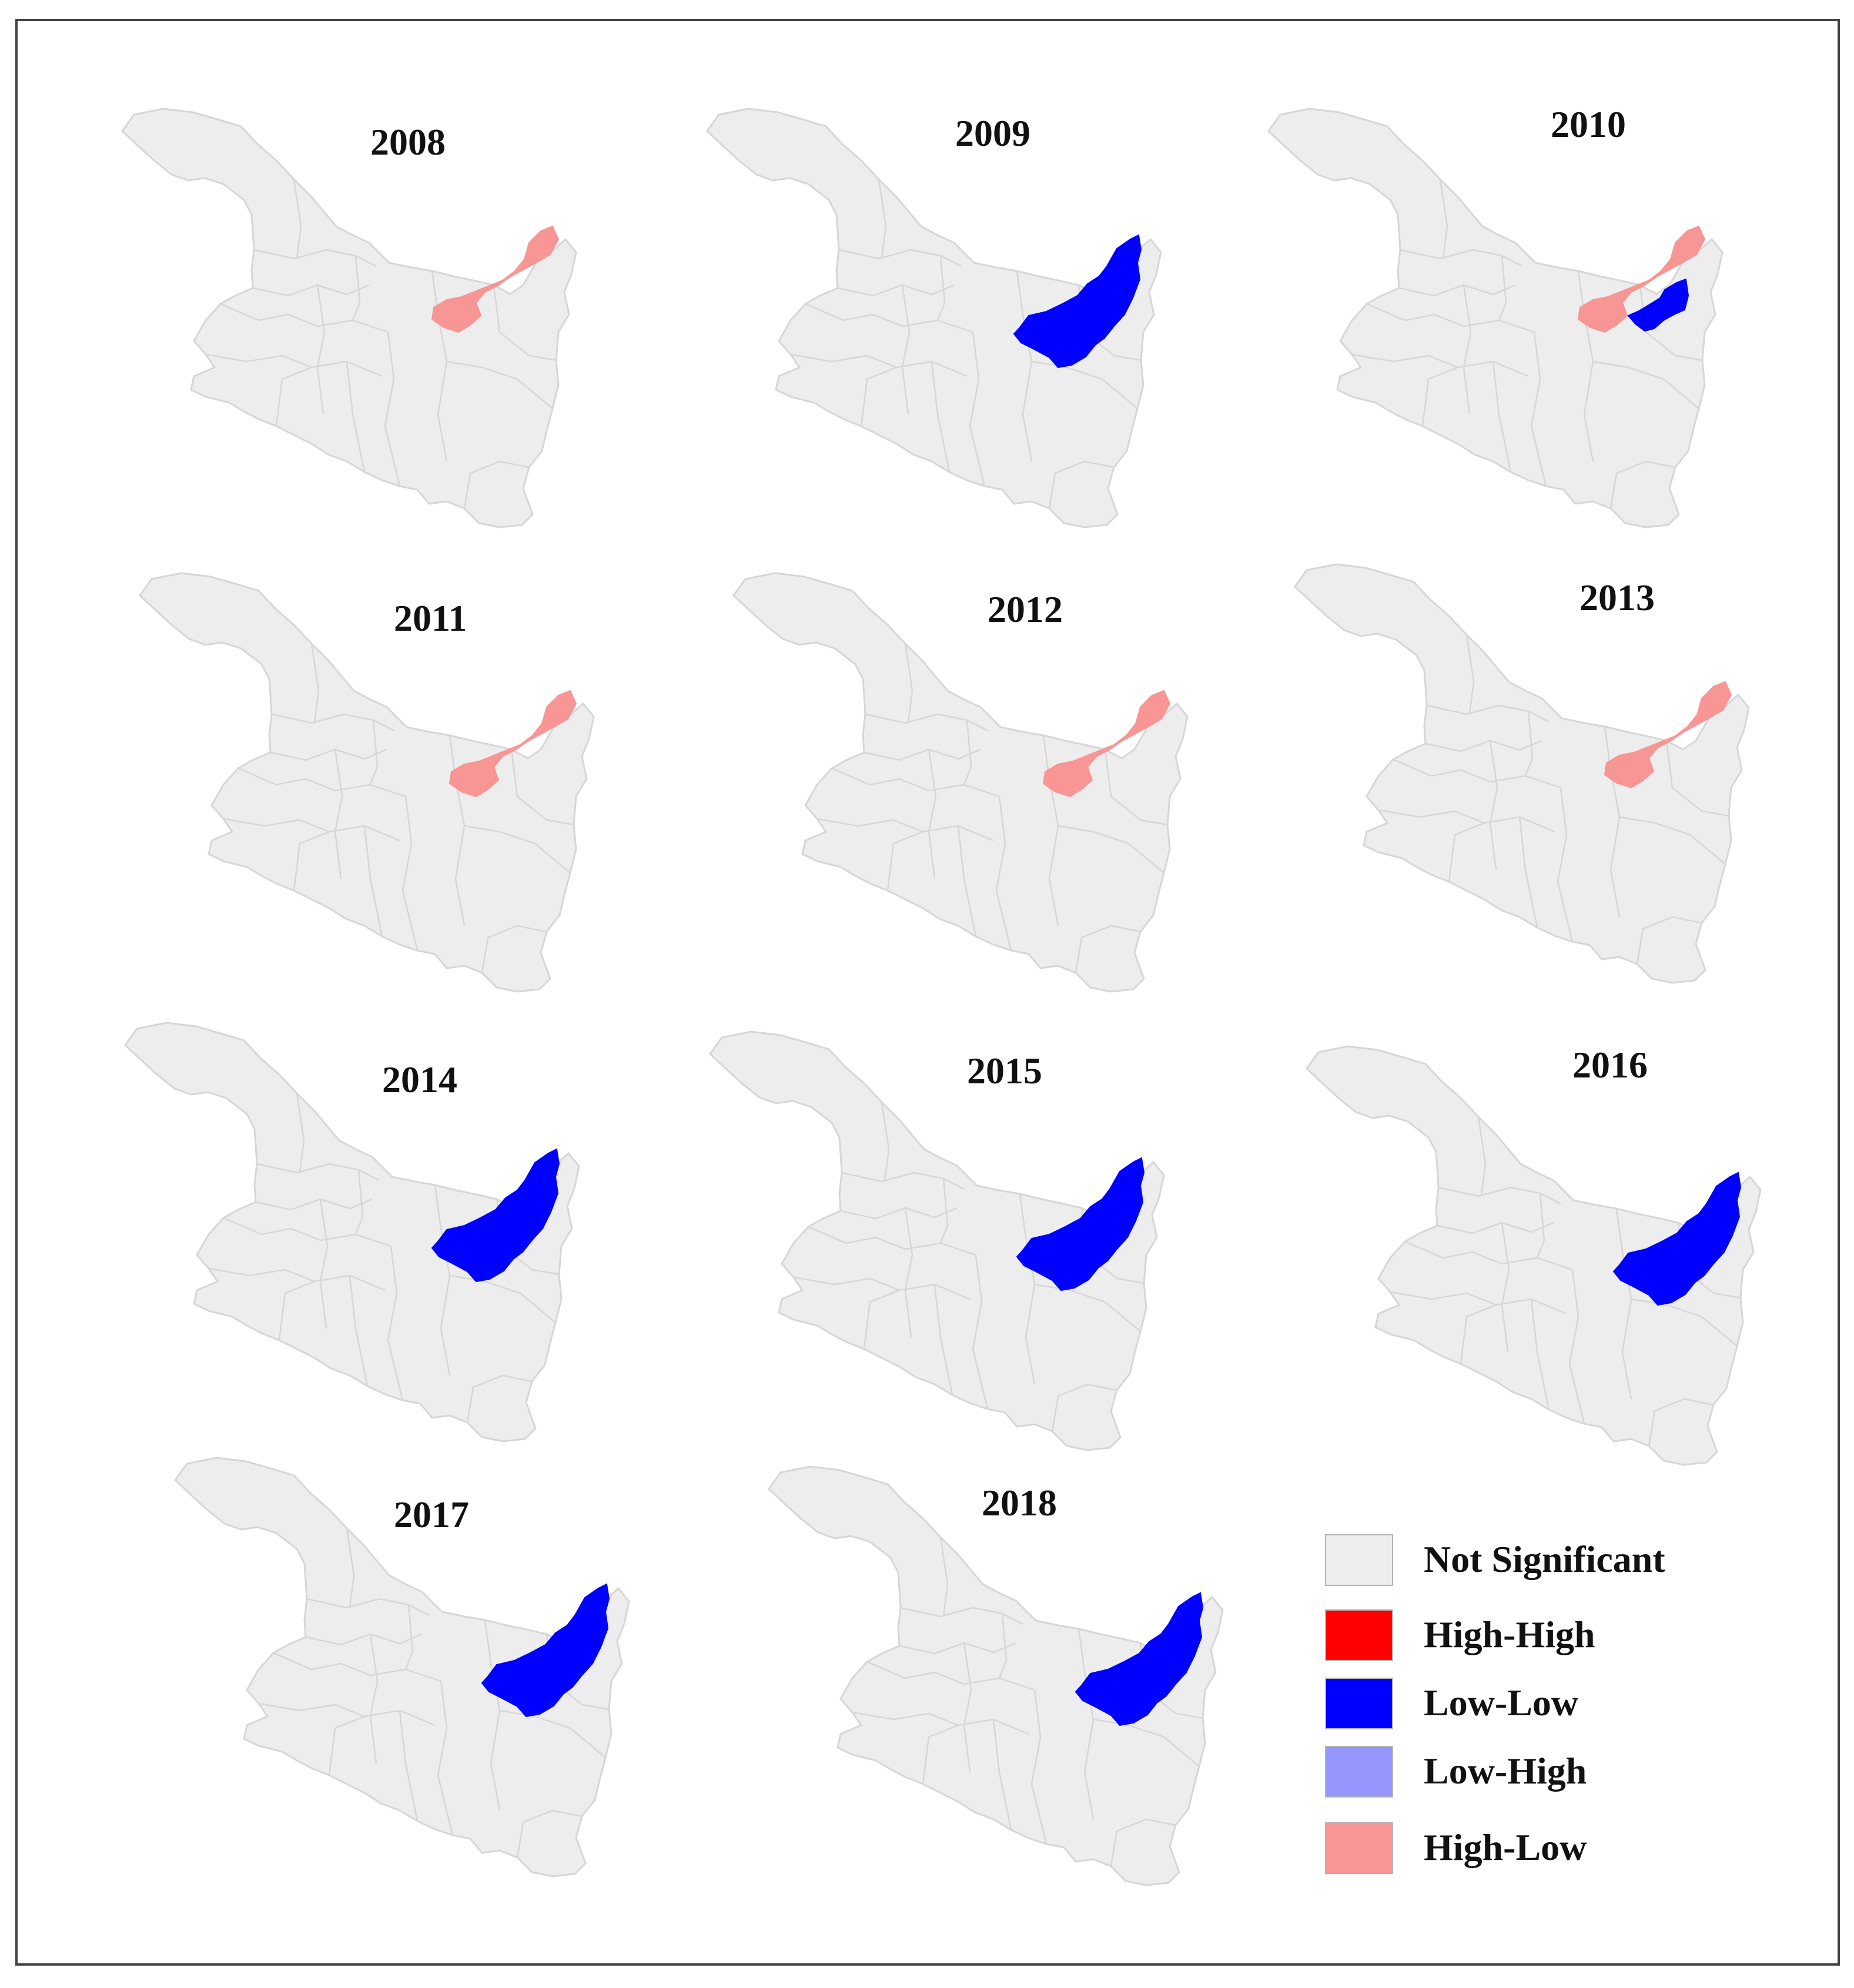 This screenshot has height=1988, width=1854. Describe the element at coordinates (1548, 1563) in the screenshot. I see `legend-item-not-significant: Not Significant` at that location.